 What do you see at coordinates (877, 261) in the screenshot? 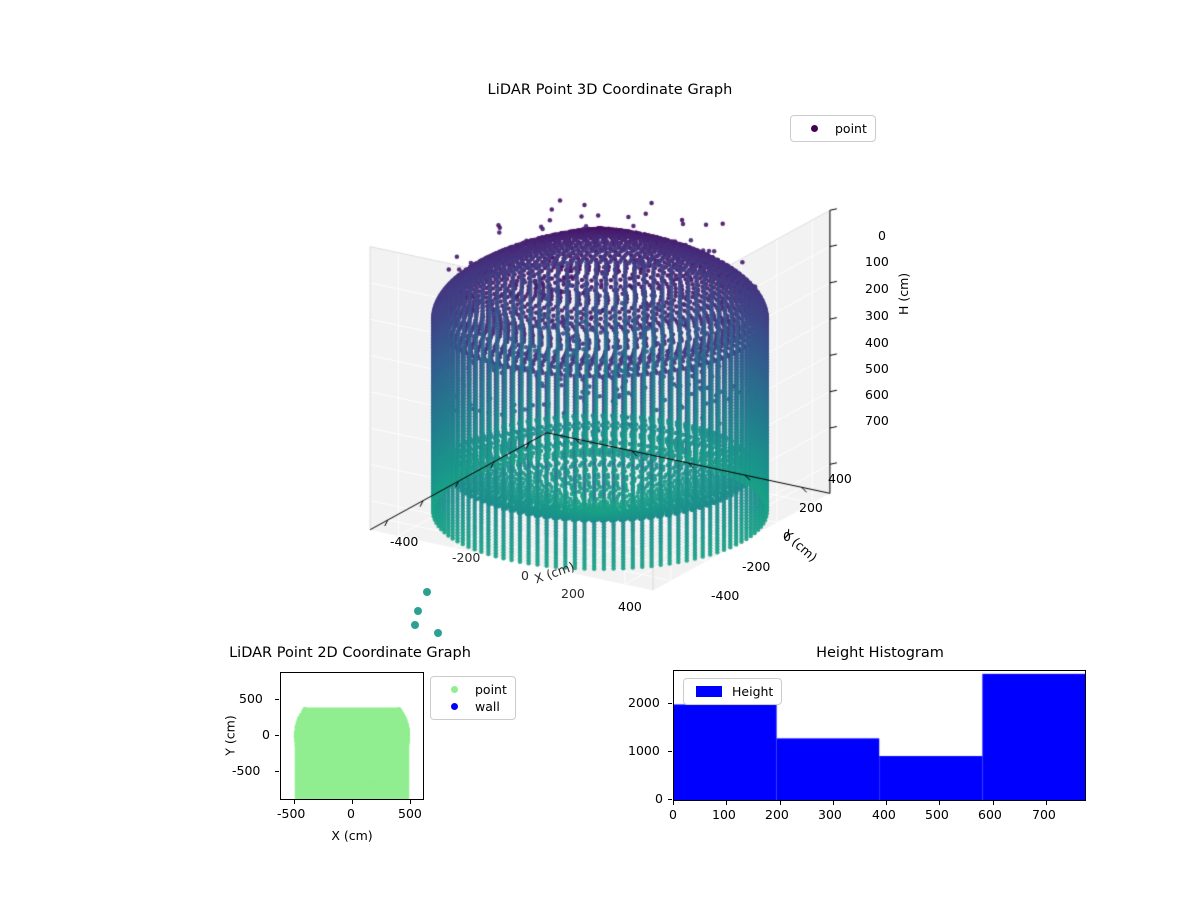
I see `plot3d-ztick-100: 100` at bounding box center [877, 261].